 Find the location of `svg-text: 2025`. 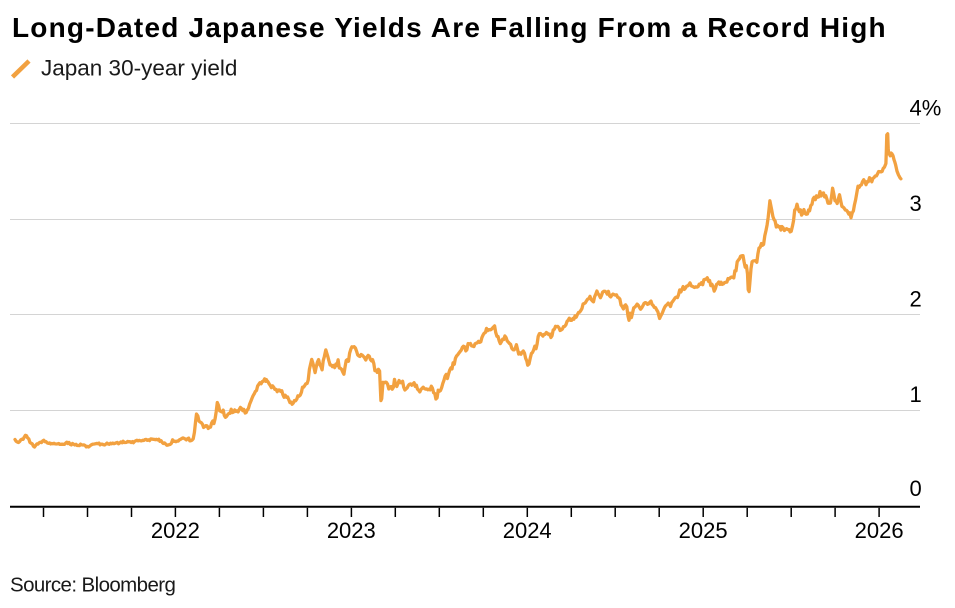

svg-text: 2025 is located at coordinates (703, 530).